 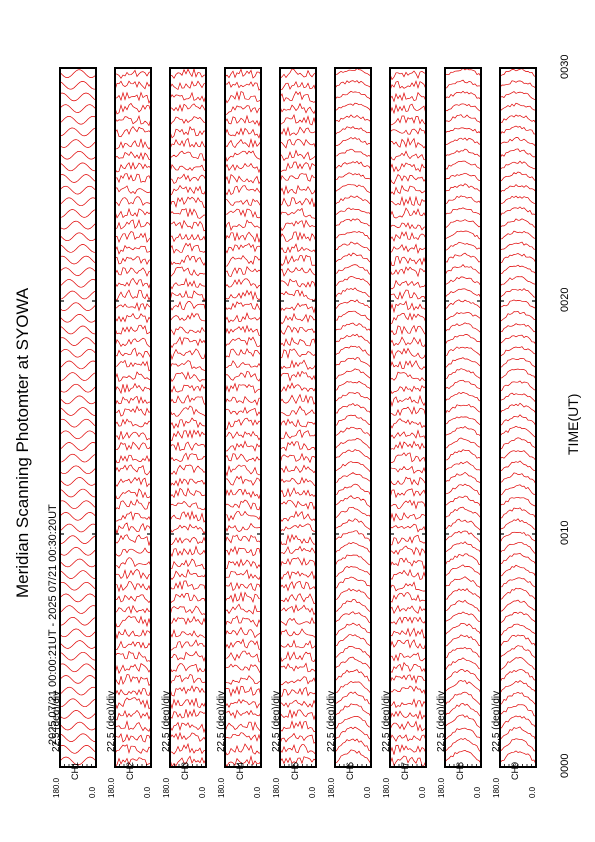 I want to click on x-tick-label: 0030, so click(x=565, y=67).